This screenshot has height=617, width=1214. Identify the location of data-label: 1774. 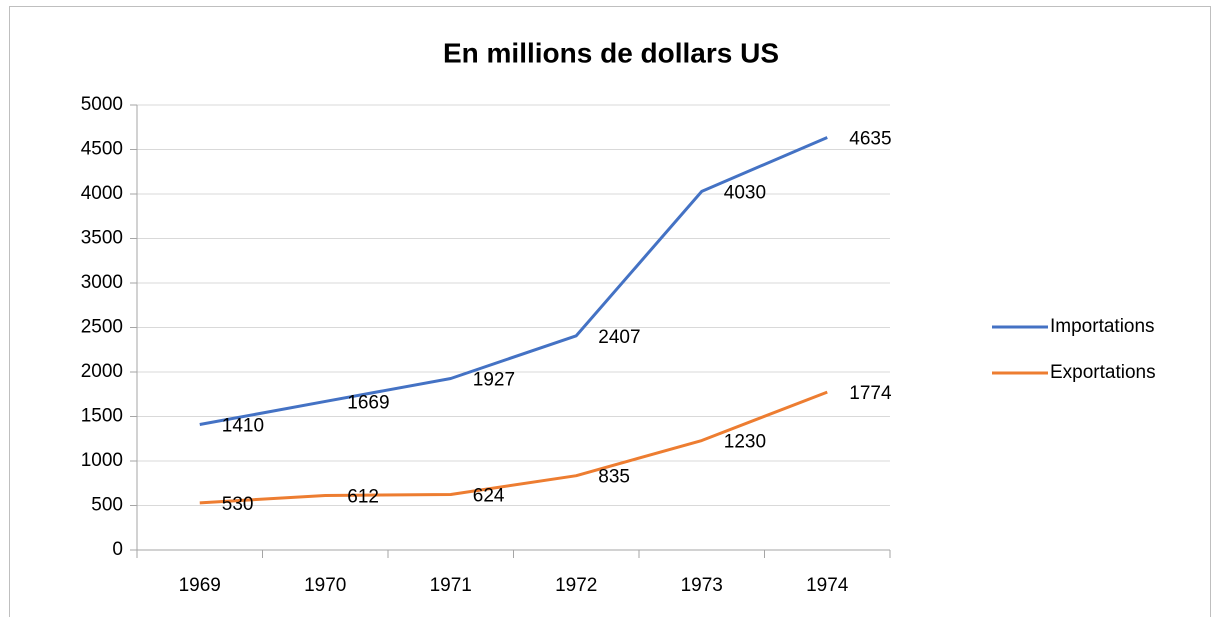
(870, 393).